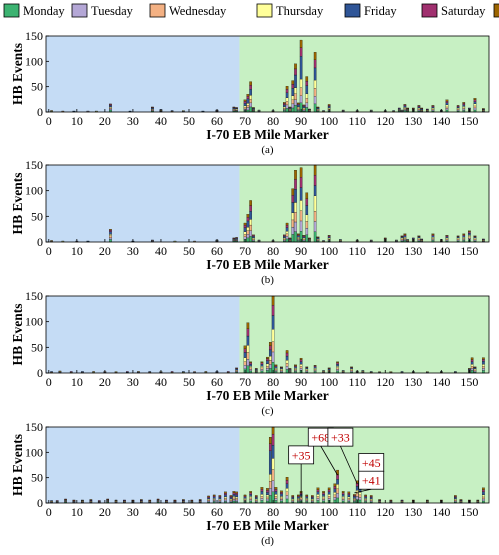 This screenshot has width=499, height=555. I want to click on x-tick-label: 150, so click(469, 121).